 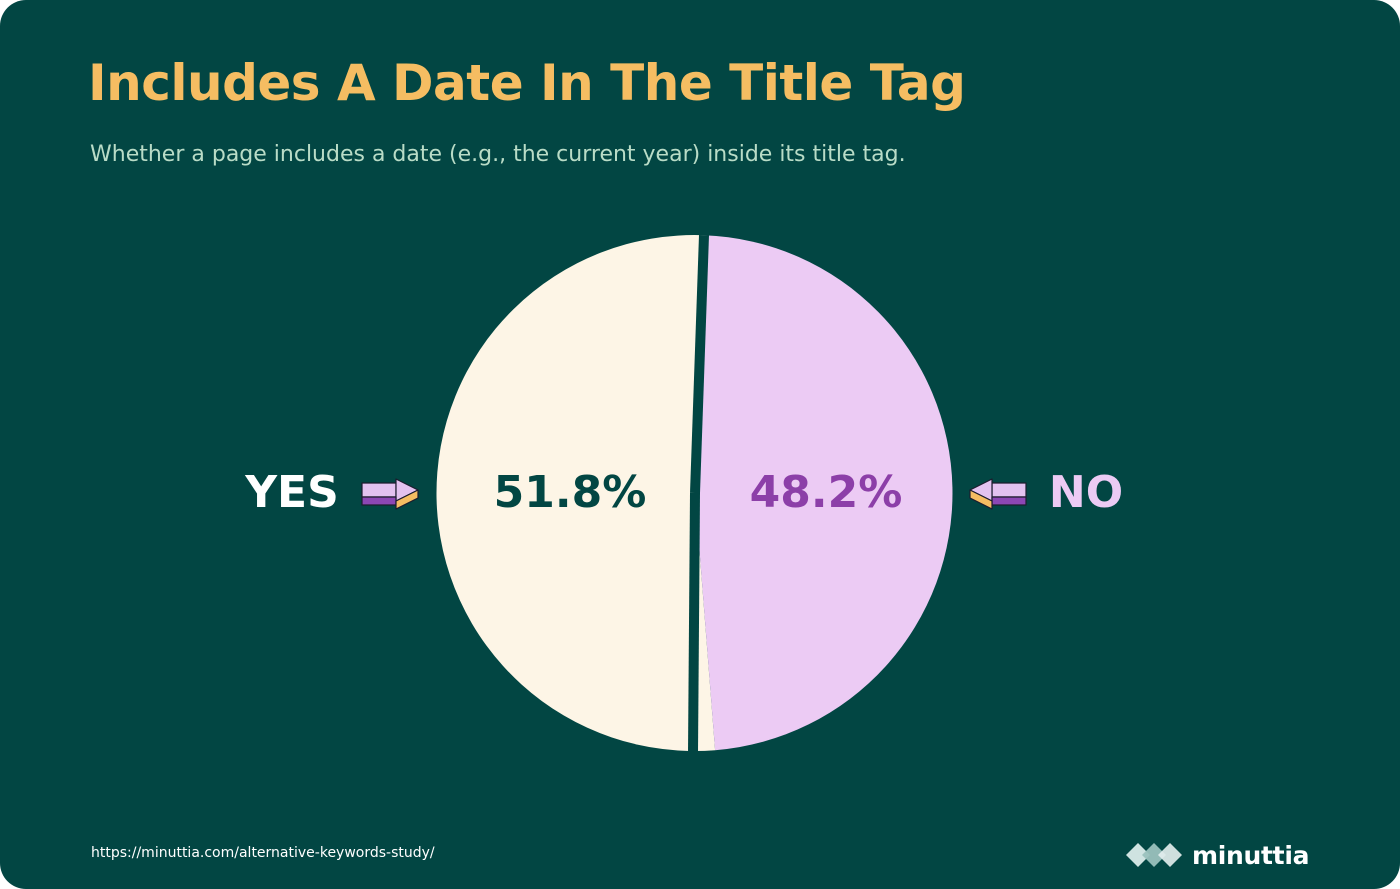 What do you see at coordinates (1086, 492) in the screenshot?
I see `category-label-no: NO` at bounding box center [1086, 492].